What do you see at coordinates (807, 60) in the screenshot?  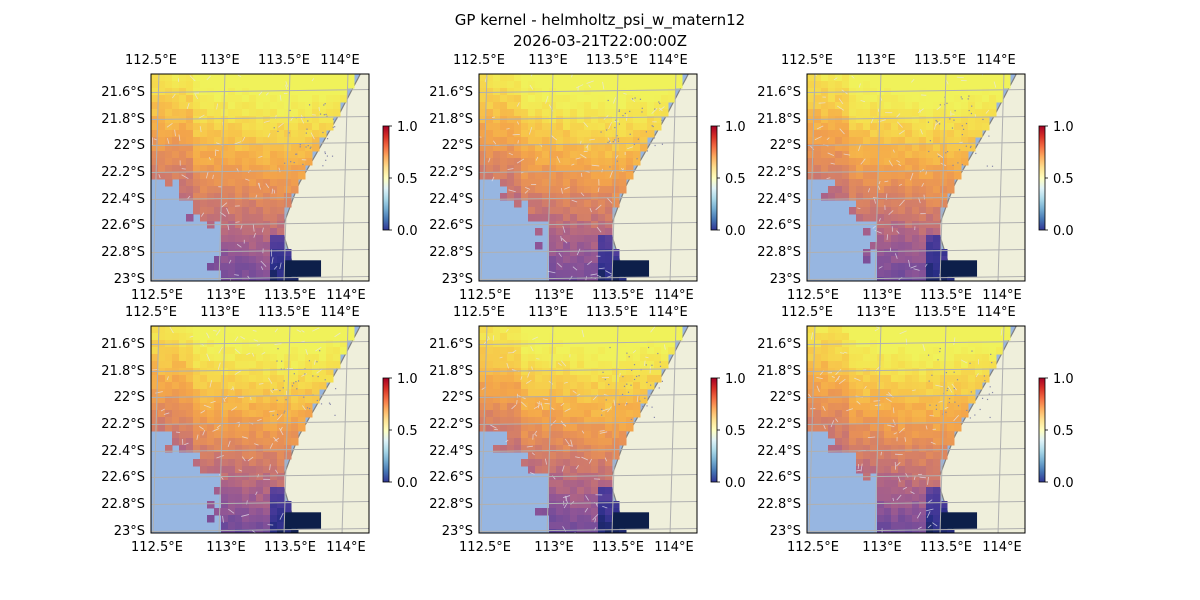 I see `x-tick-label-top: 112.5°E` at bounding box center [807, 60].